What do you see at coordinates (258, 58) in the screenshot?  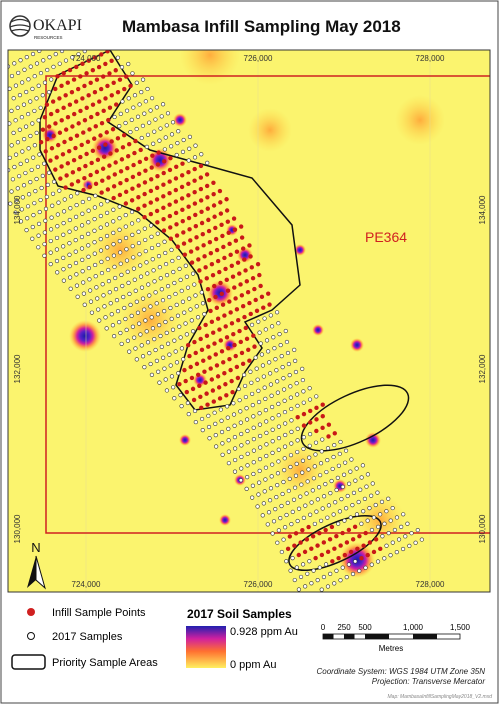 I see `grid-label: 726,000` at bounding box center [258, 58].